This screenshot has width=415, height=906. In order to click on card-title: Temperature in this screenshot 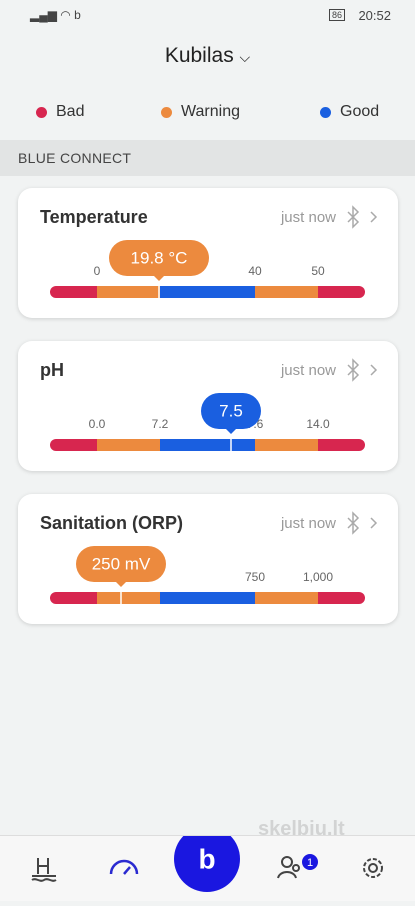, I will do `click(94, 217)`.